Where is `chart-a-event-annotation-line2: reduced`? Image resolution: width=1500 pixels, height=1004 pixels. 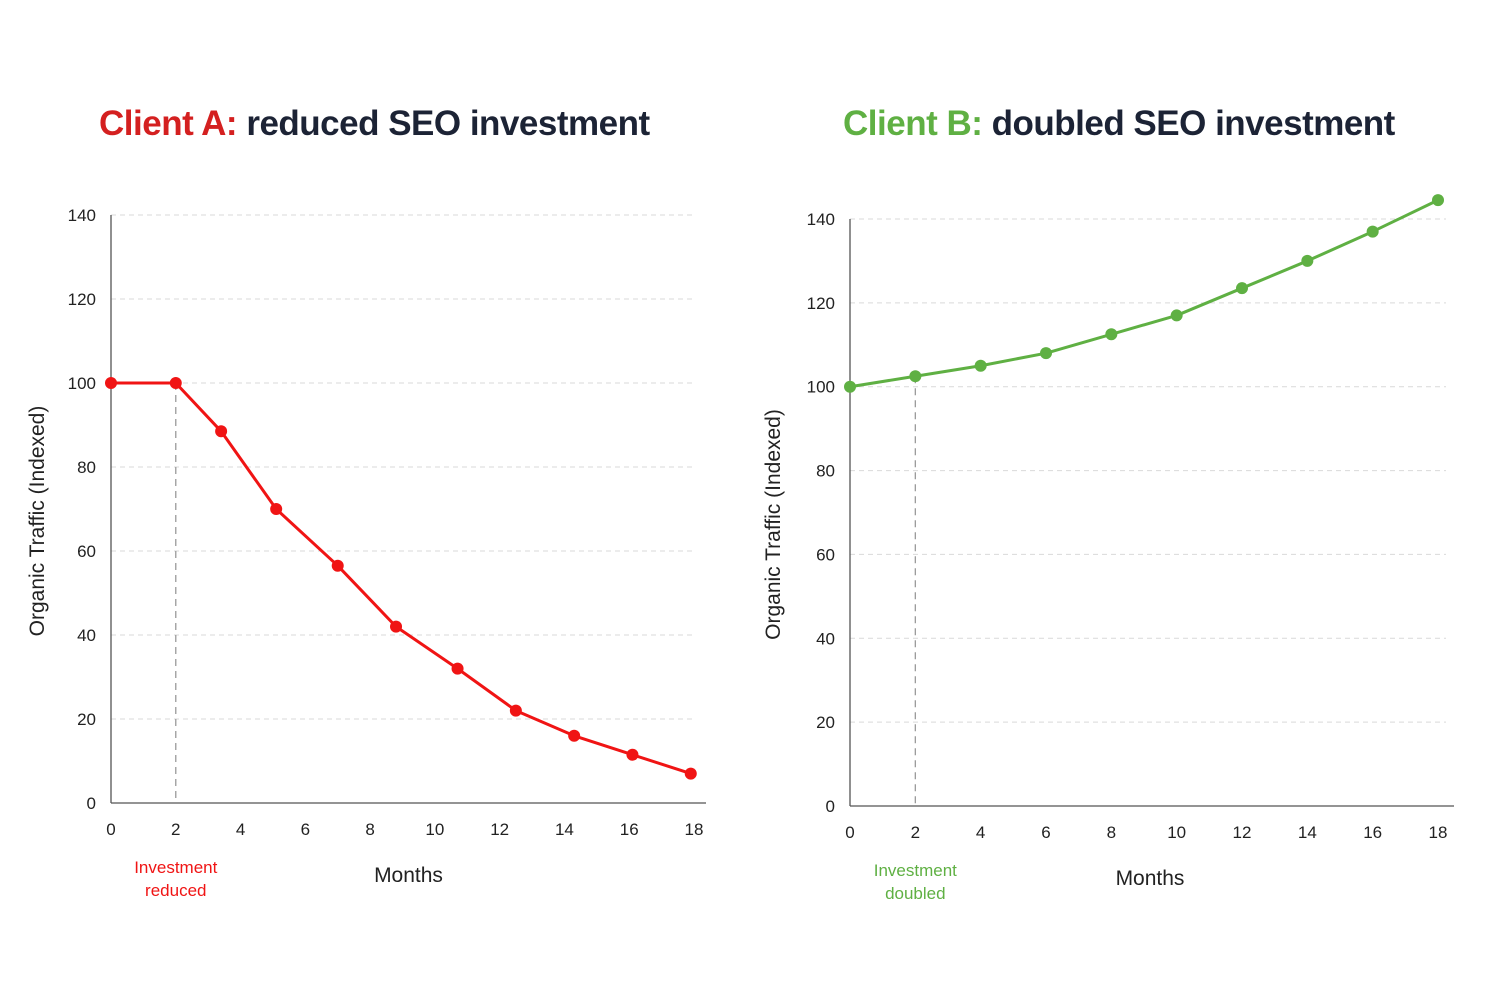 chart-a-event-annotation-line2: reduced is located at coordinates (175, 890).